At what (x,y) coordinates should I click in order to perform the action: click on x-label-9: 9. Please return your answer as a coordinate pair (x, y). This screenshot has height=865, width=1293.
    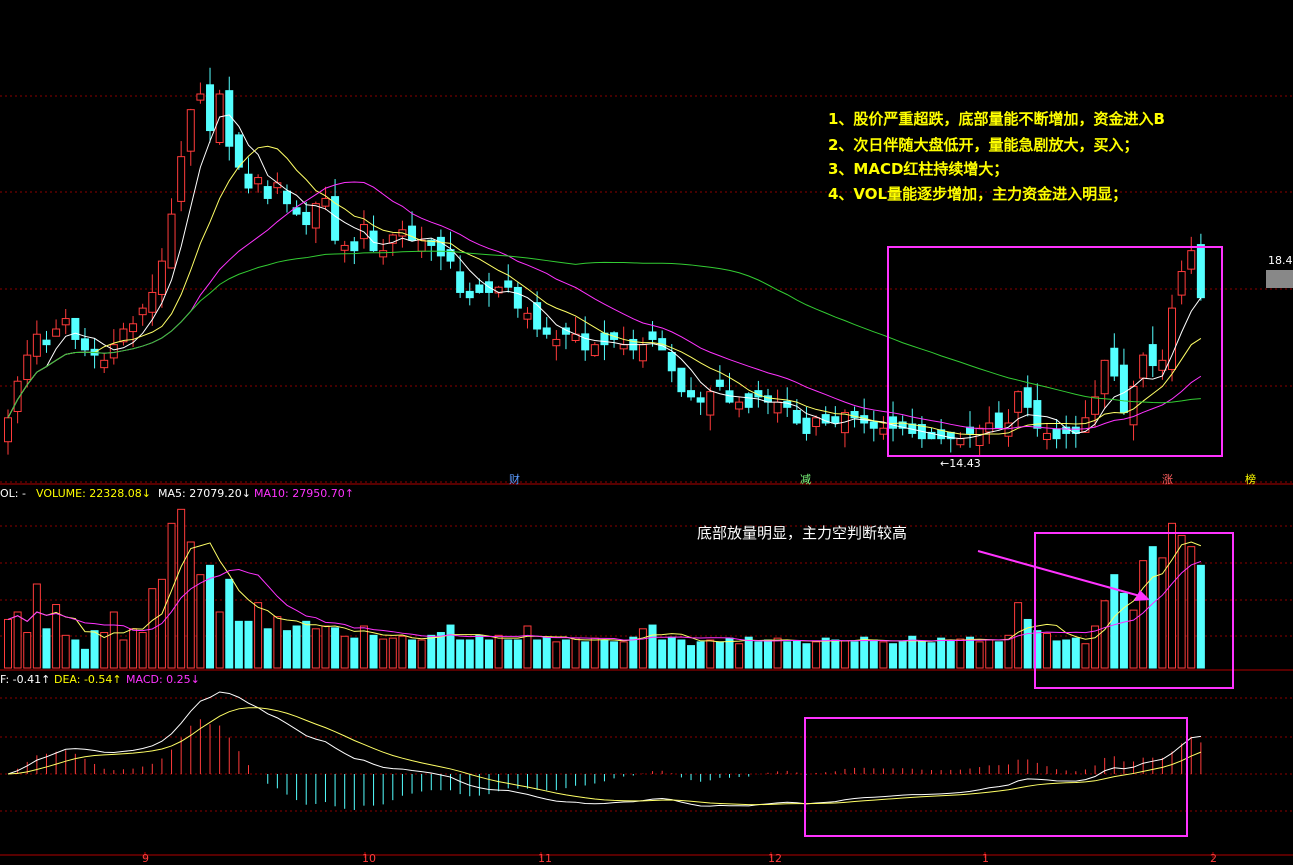
    Looking at the image, I should click on (145, 858).